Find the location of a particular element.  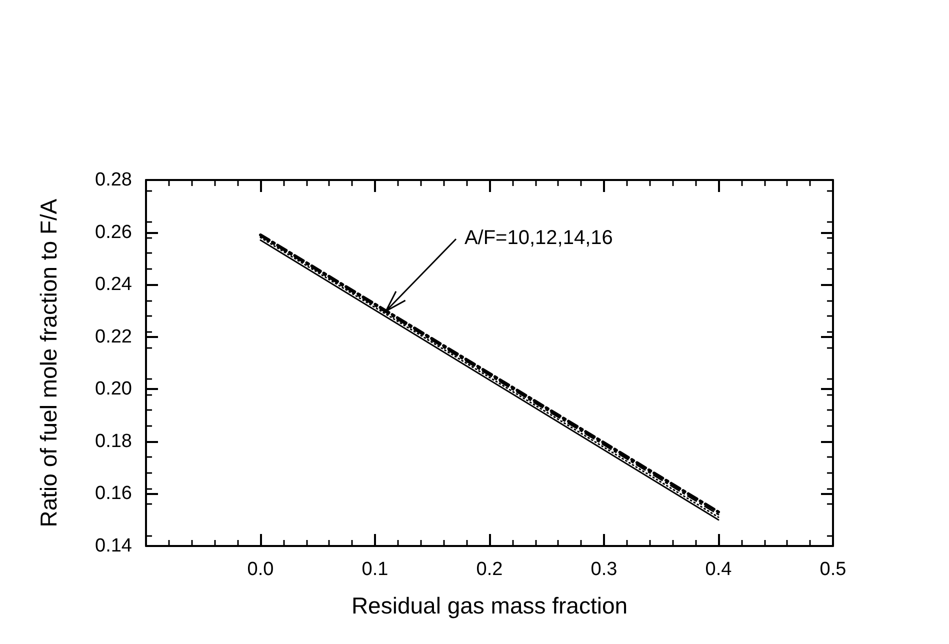

x-tick-label: 0.4 is located at coordinates (718, 569).